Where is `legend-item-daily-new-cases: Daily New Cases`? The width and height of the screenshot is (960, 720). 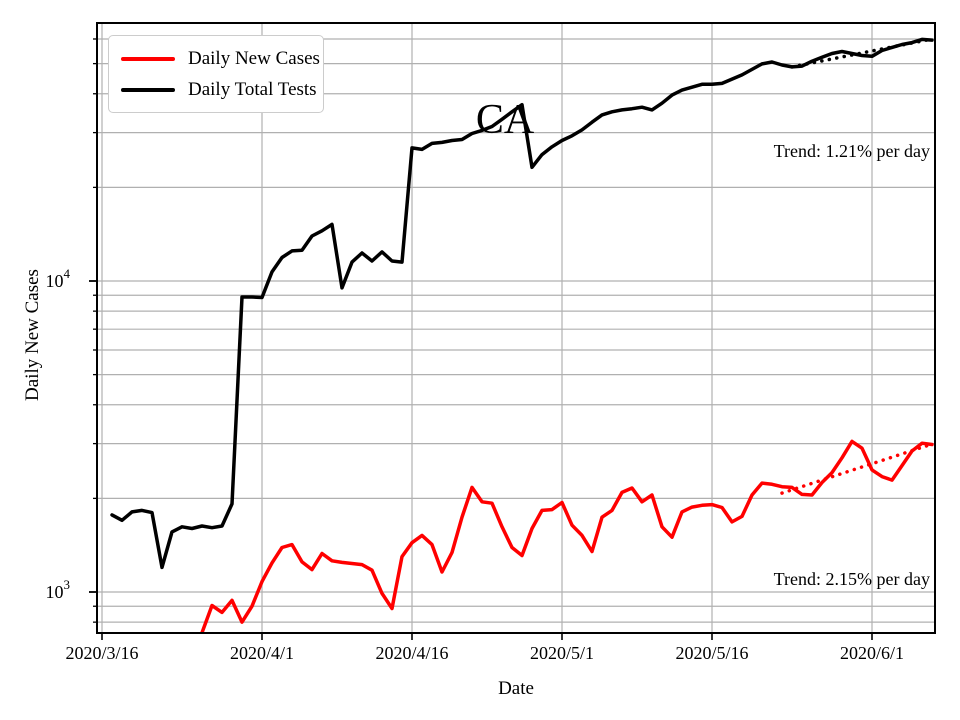 legend-item-daily-new-cases: Daily New Cases is located at coordinates (220, 58).